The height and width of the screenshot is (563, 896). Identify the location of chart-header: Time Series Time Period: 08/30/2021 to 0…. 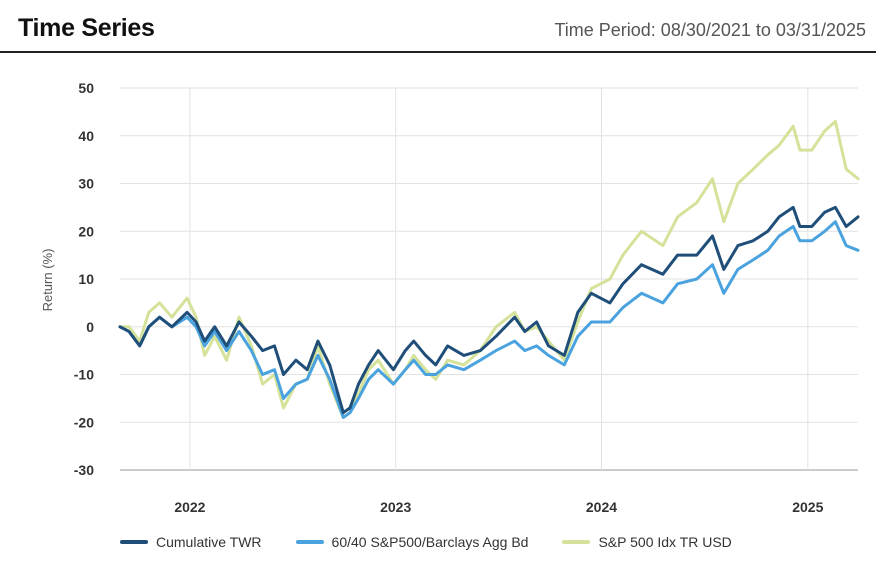
(438, 26).